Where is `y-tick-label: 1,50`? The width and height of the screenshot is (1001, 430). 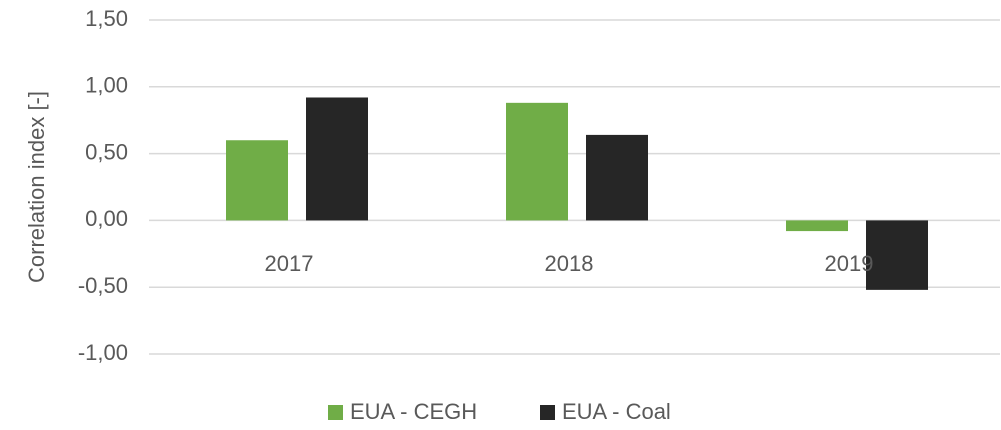
y-tick-label: 1,50 is located at coordinates (106, 18).